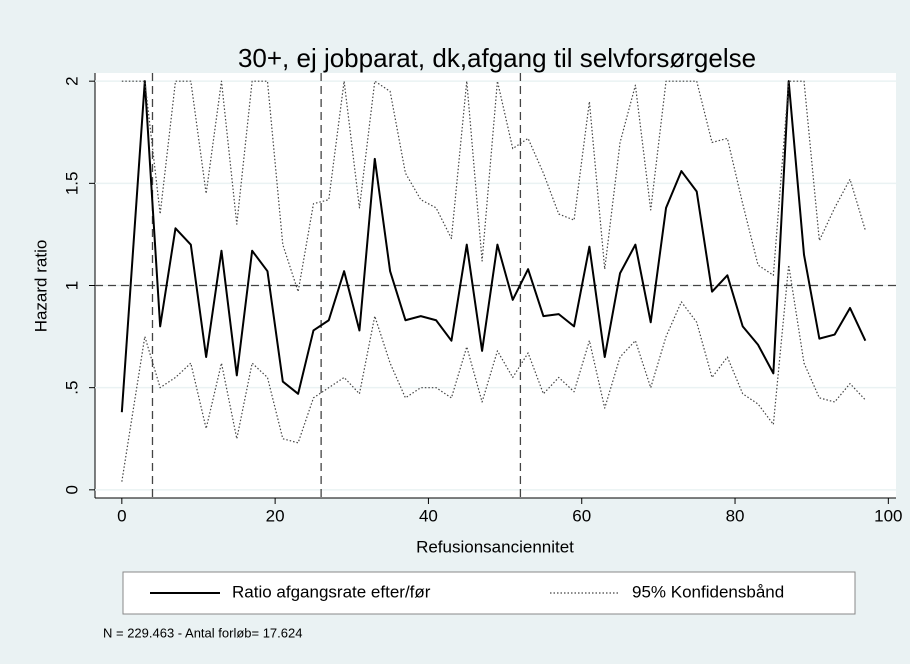  What do you see at coordinates (71, 184) in the screenshot?
I see `y-tick-label: 1.5` at bounding box center [71, 184].